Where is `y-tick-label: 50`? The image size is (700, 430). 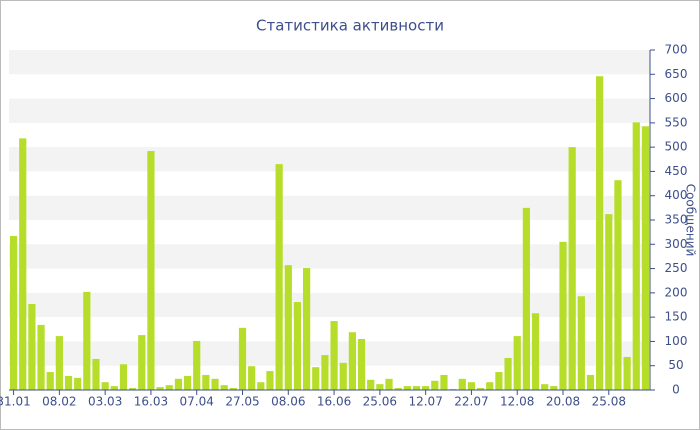 y-tick-label: 50 is located at coordinates (675, 365).